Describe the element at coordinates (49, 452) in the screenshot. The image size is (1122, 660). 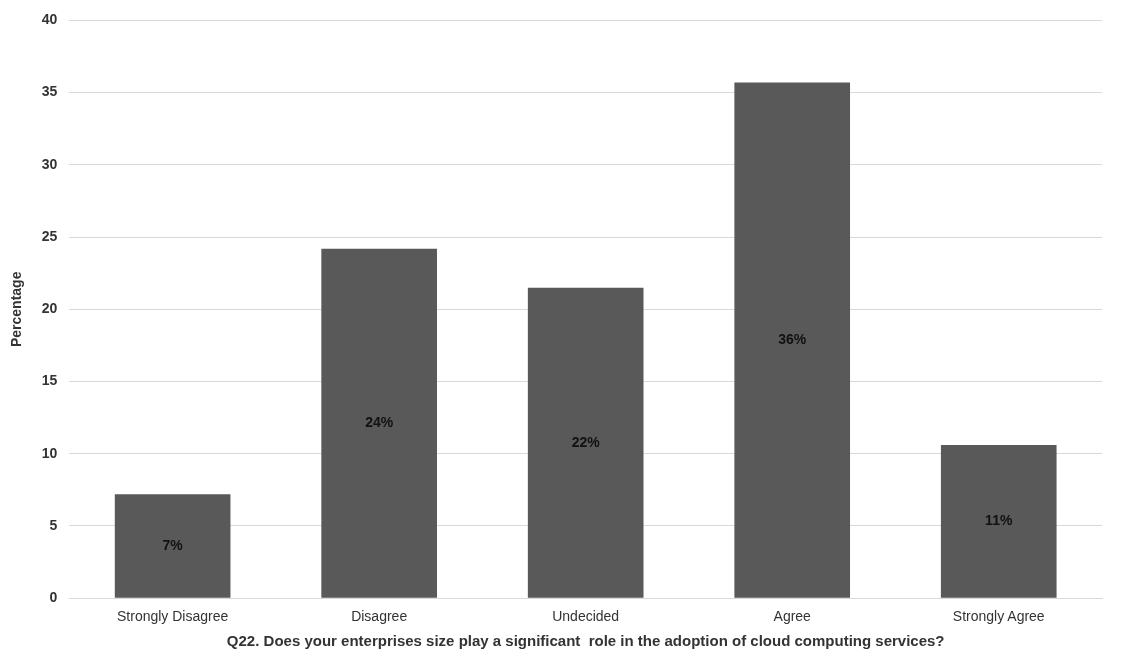
I see `y-tick-label: 10` at that location.